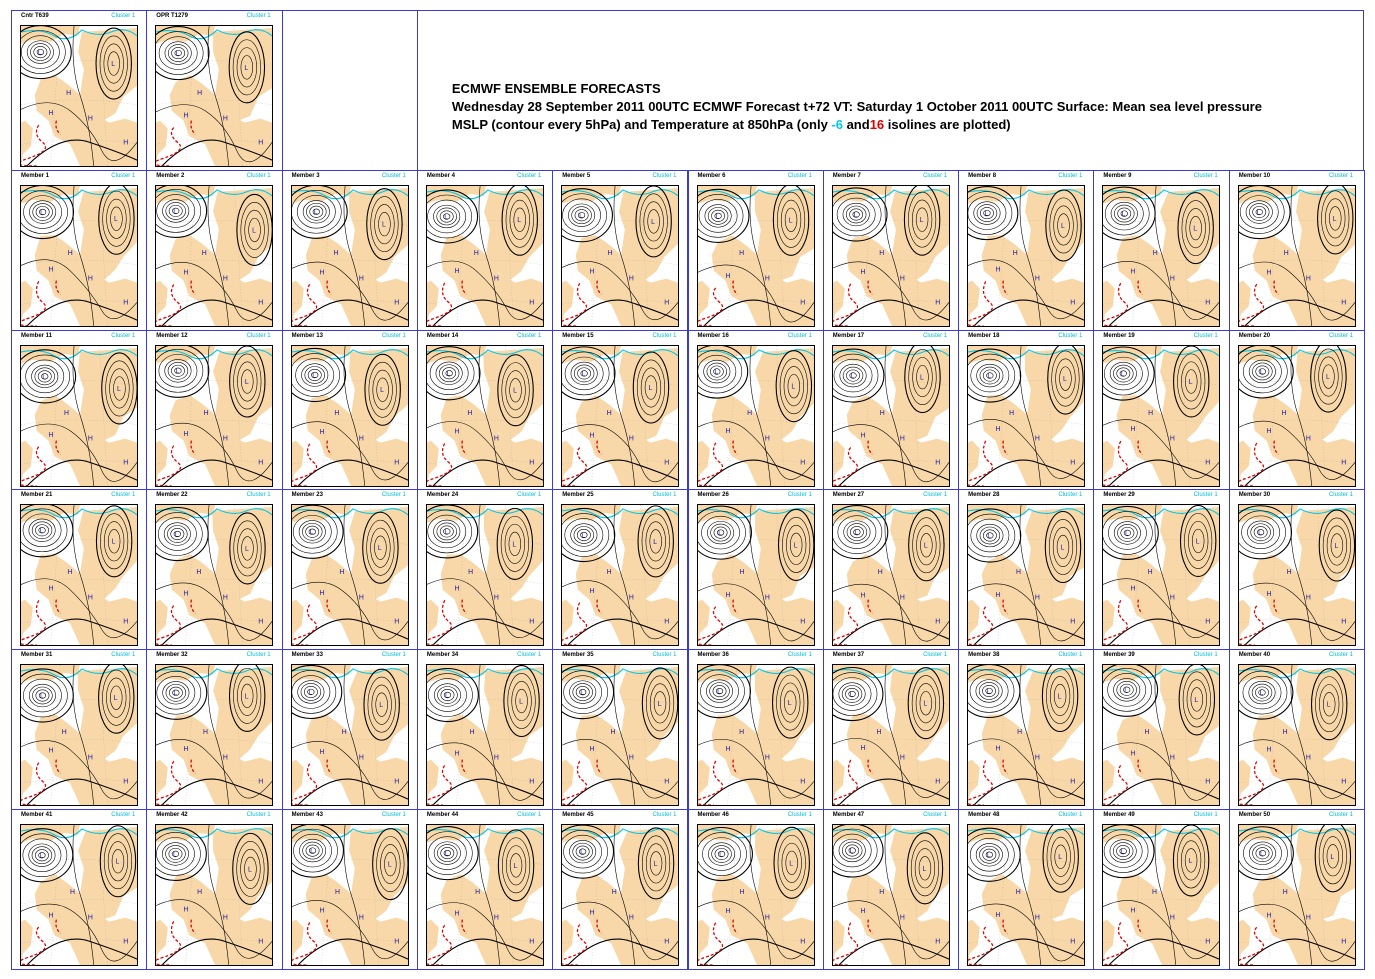  What do you see at coordinates (620, 570) in the screenshot?
I see `ensemble-panel: Member 25 Cluster 1 L L H H H H` at bounding box center [620, 570].